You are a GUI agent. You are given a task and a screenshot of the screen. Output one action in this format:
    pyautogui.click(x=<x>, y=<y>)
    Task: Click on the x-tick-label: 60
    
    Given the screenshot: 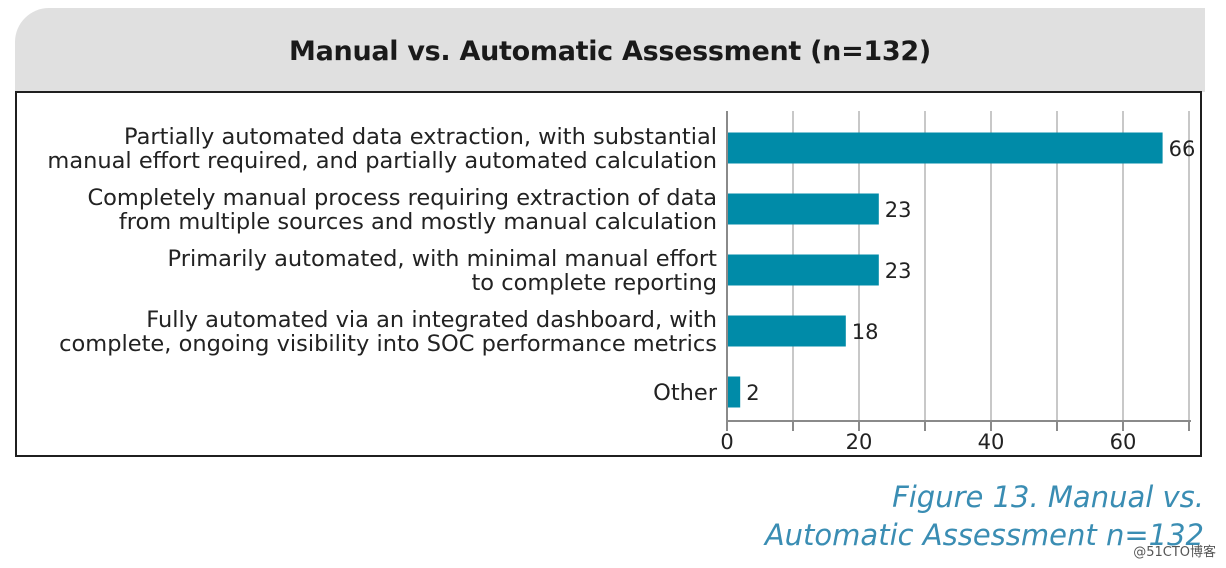 What is the action you would take?
    pyautogui.click(x=1123, y=442)
    